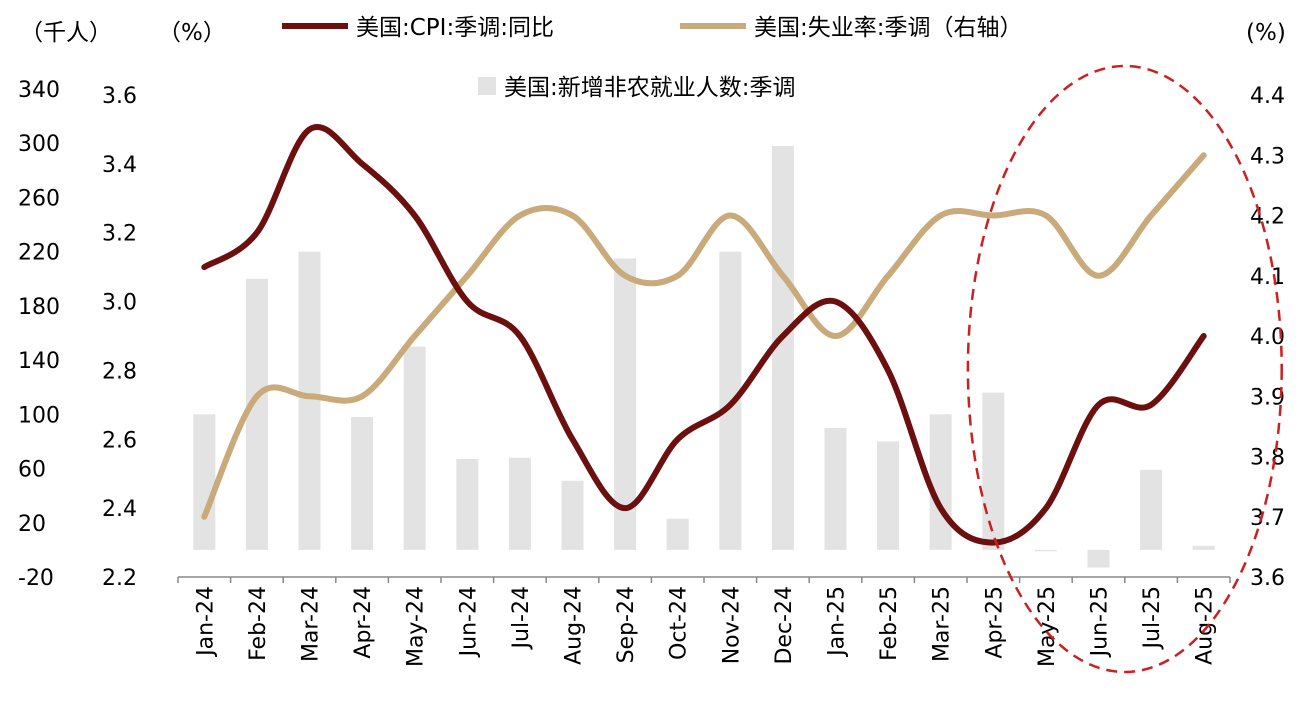  I want to click on bar-axis-unit: （千人）, so click(66, 33).